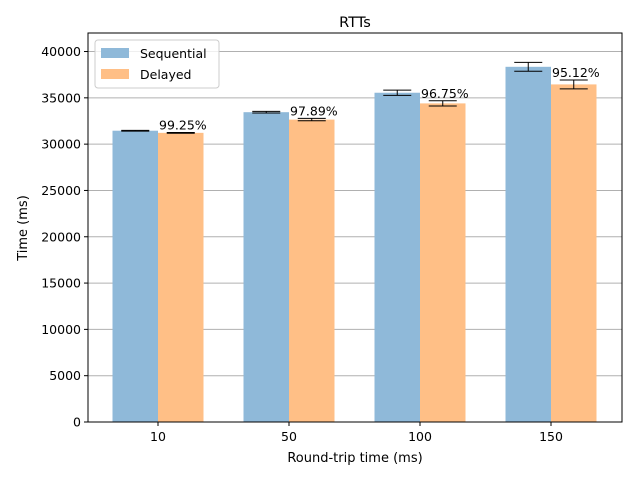 The image size is (640, 480). I want to click on percentage-annotation: 97.89%, so click(314, 110).